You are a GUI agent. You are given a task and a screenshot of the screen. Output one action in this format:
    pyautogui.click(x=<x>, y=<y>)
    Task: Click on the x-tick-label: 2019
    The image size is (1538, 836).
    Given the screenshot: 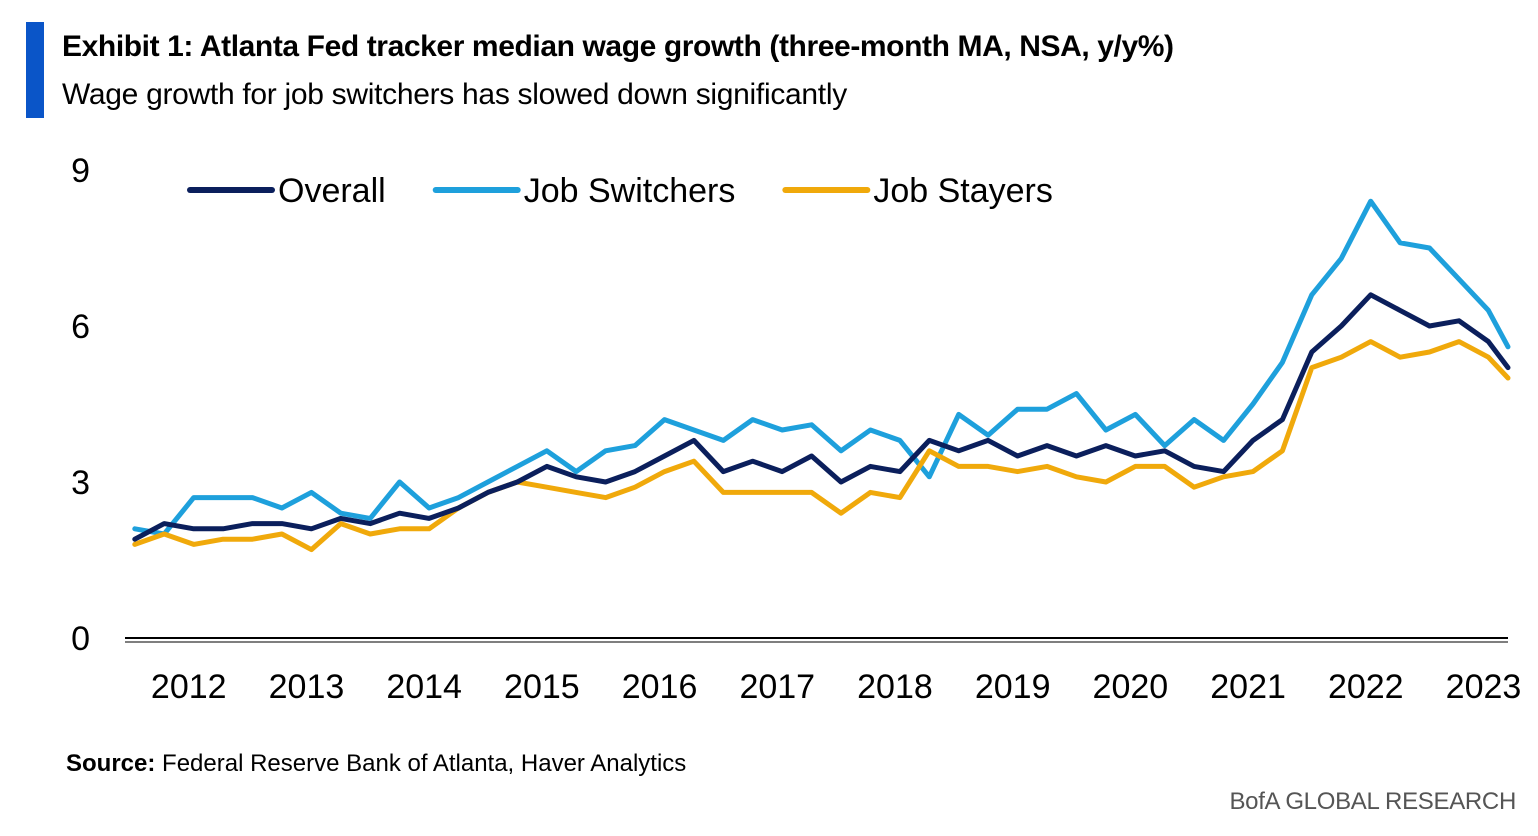 What is the action you would take?
    pyautogui.click(x=1013, y=687)
    